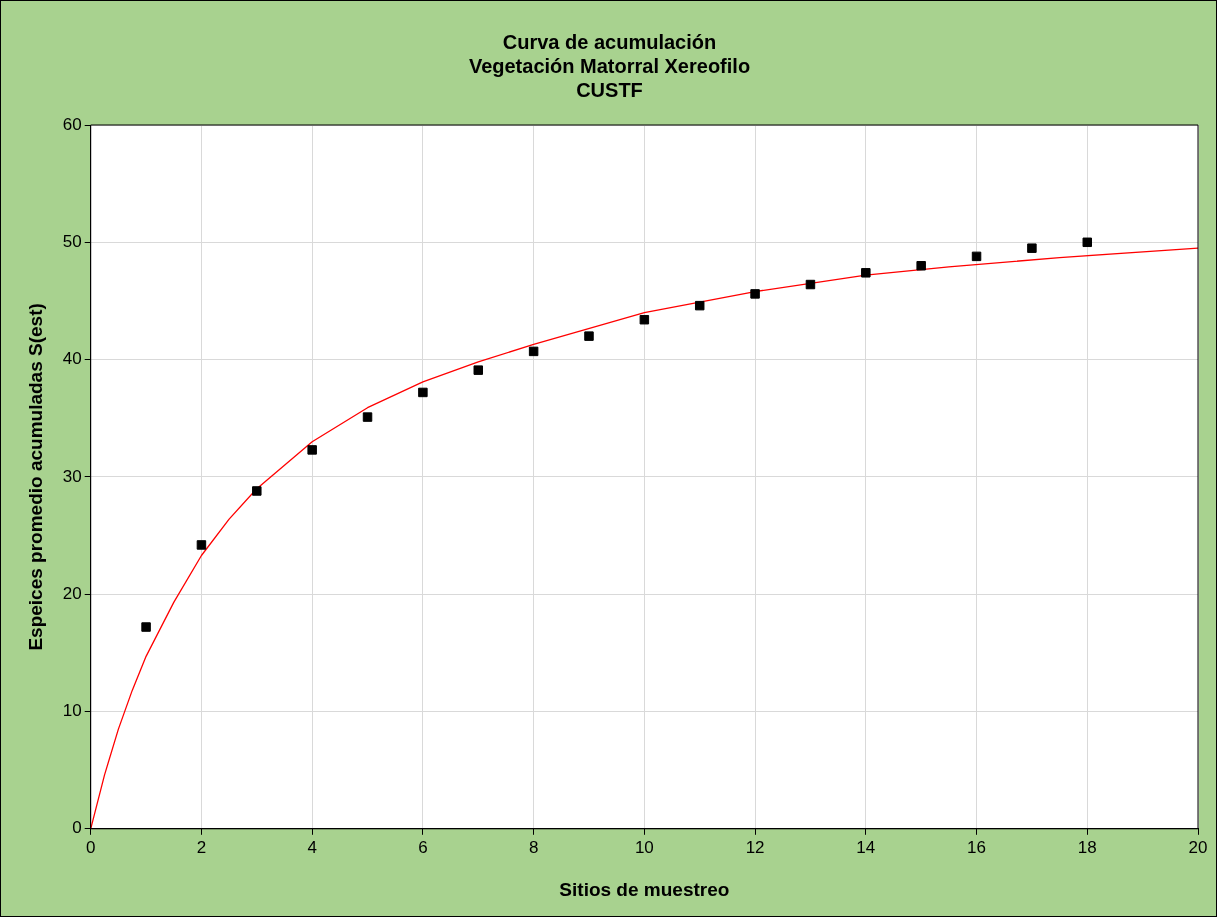 This screenshot has height=917, width=1217. Describe the element at coordinates (533, 847) in the screenshot. I see `x-tick-label: 8` at that location.